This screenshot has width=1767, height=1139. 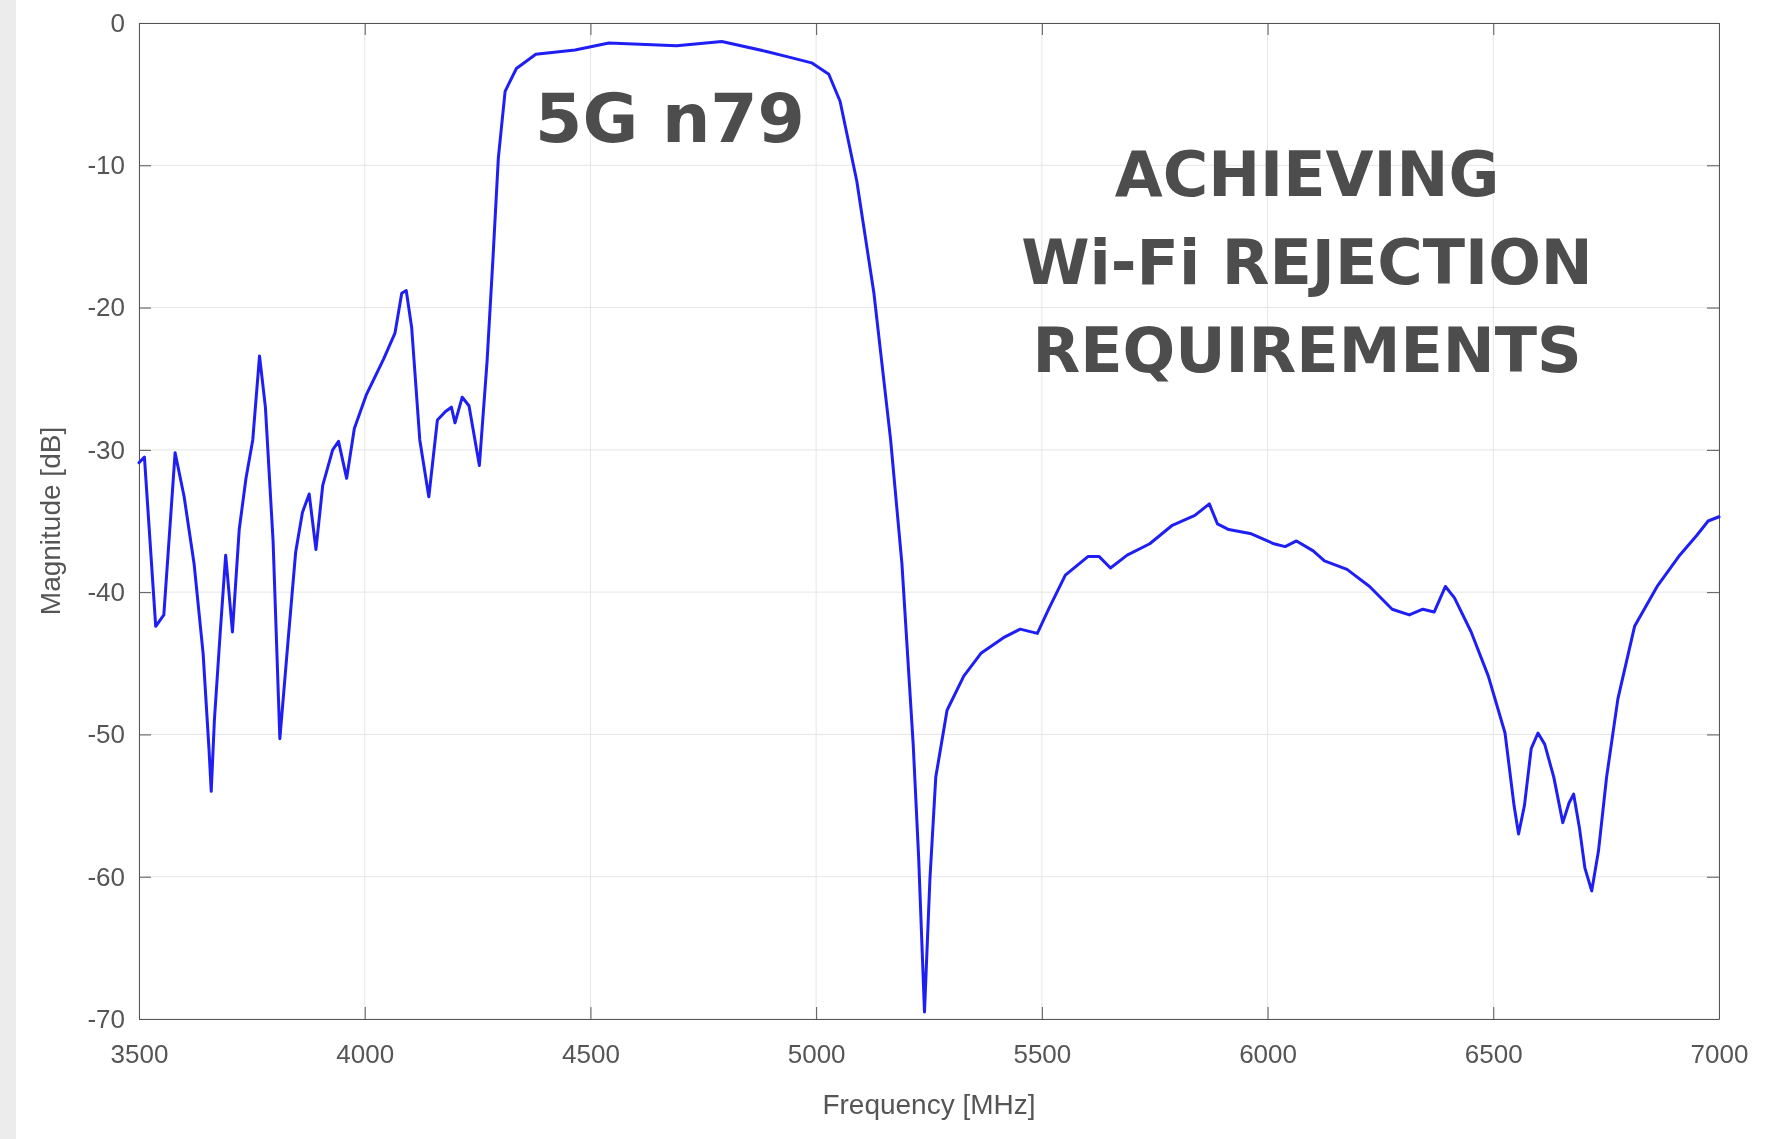 What do you see at coordinates (106, 449) in the screenshot?
I see `y-tick-label: -30` at bounding box center [106, 449].